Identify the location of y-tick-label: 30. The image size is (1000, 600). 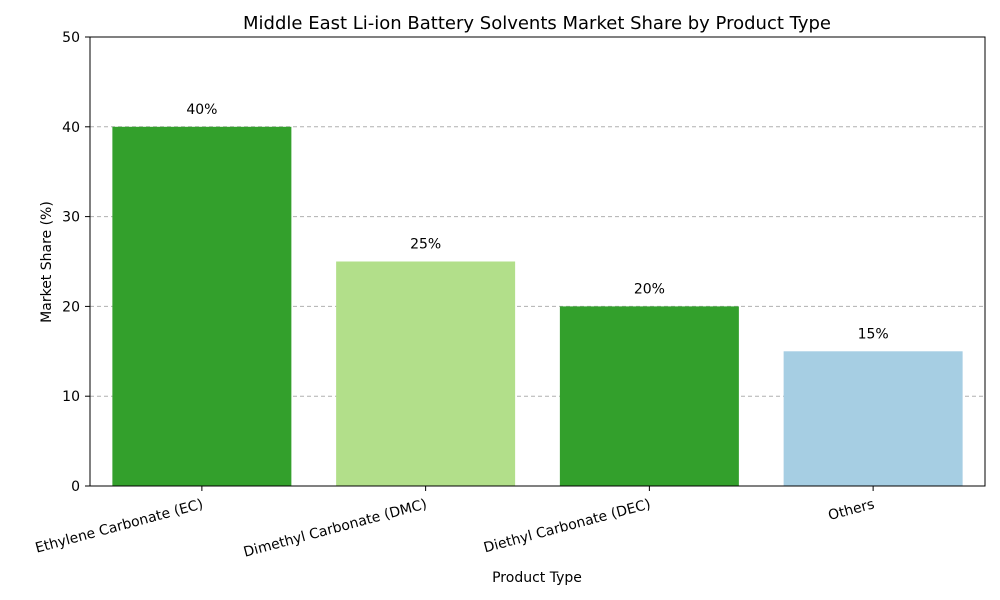
(71, 218).